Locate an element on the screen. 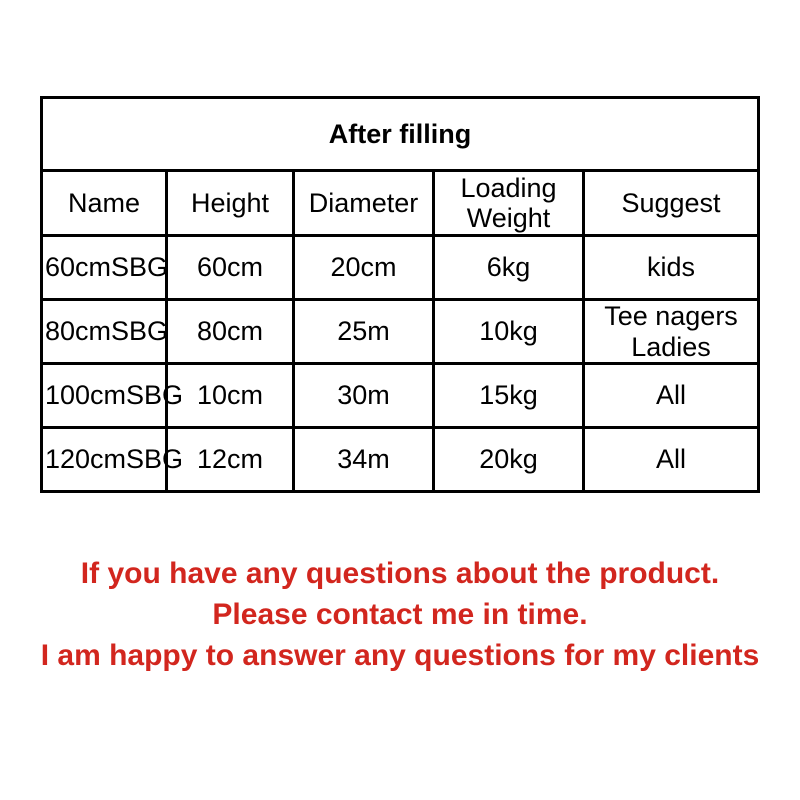  table-row-120cm: 120cmSBG 12cm 34m 20kg All is located at coordinates (400, 459).